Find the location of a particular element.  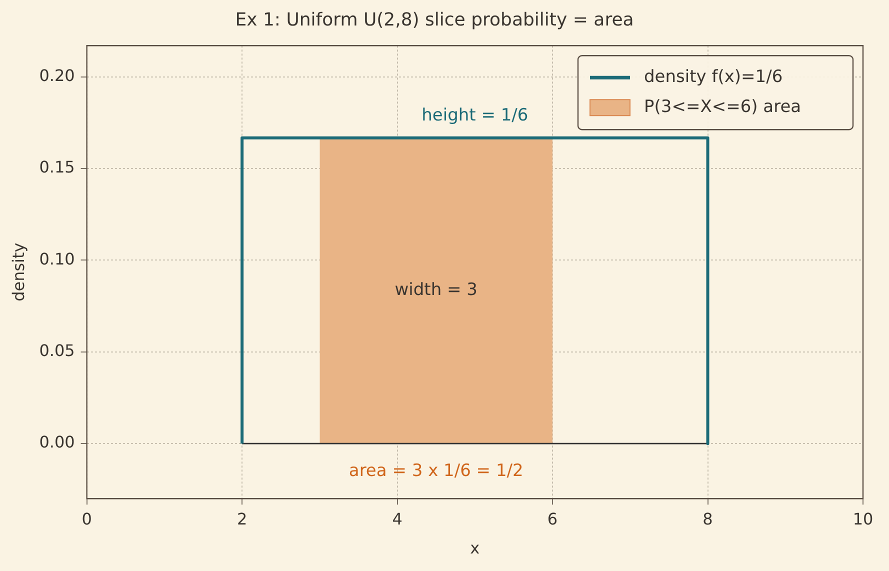

x-tick-label: 0 is located at coordinates (87, 518).